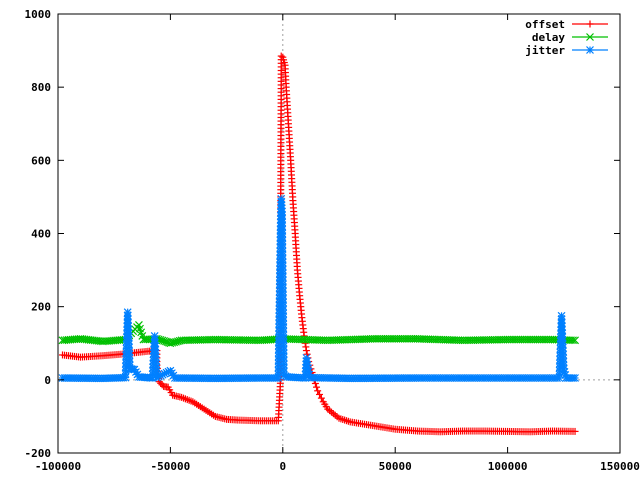 The height and width of the screenshot is (480, 640). What do you see at coordinates (590, 37) in the screenshot?
I see `legend-marker-delay` at bounding box center [590, 37].